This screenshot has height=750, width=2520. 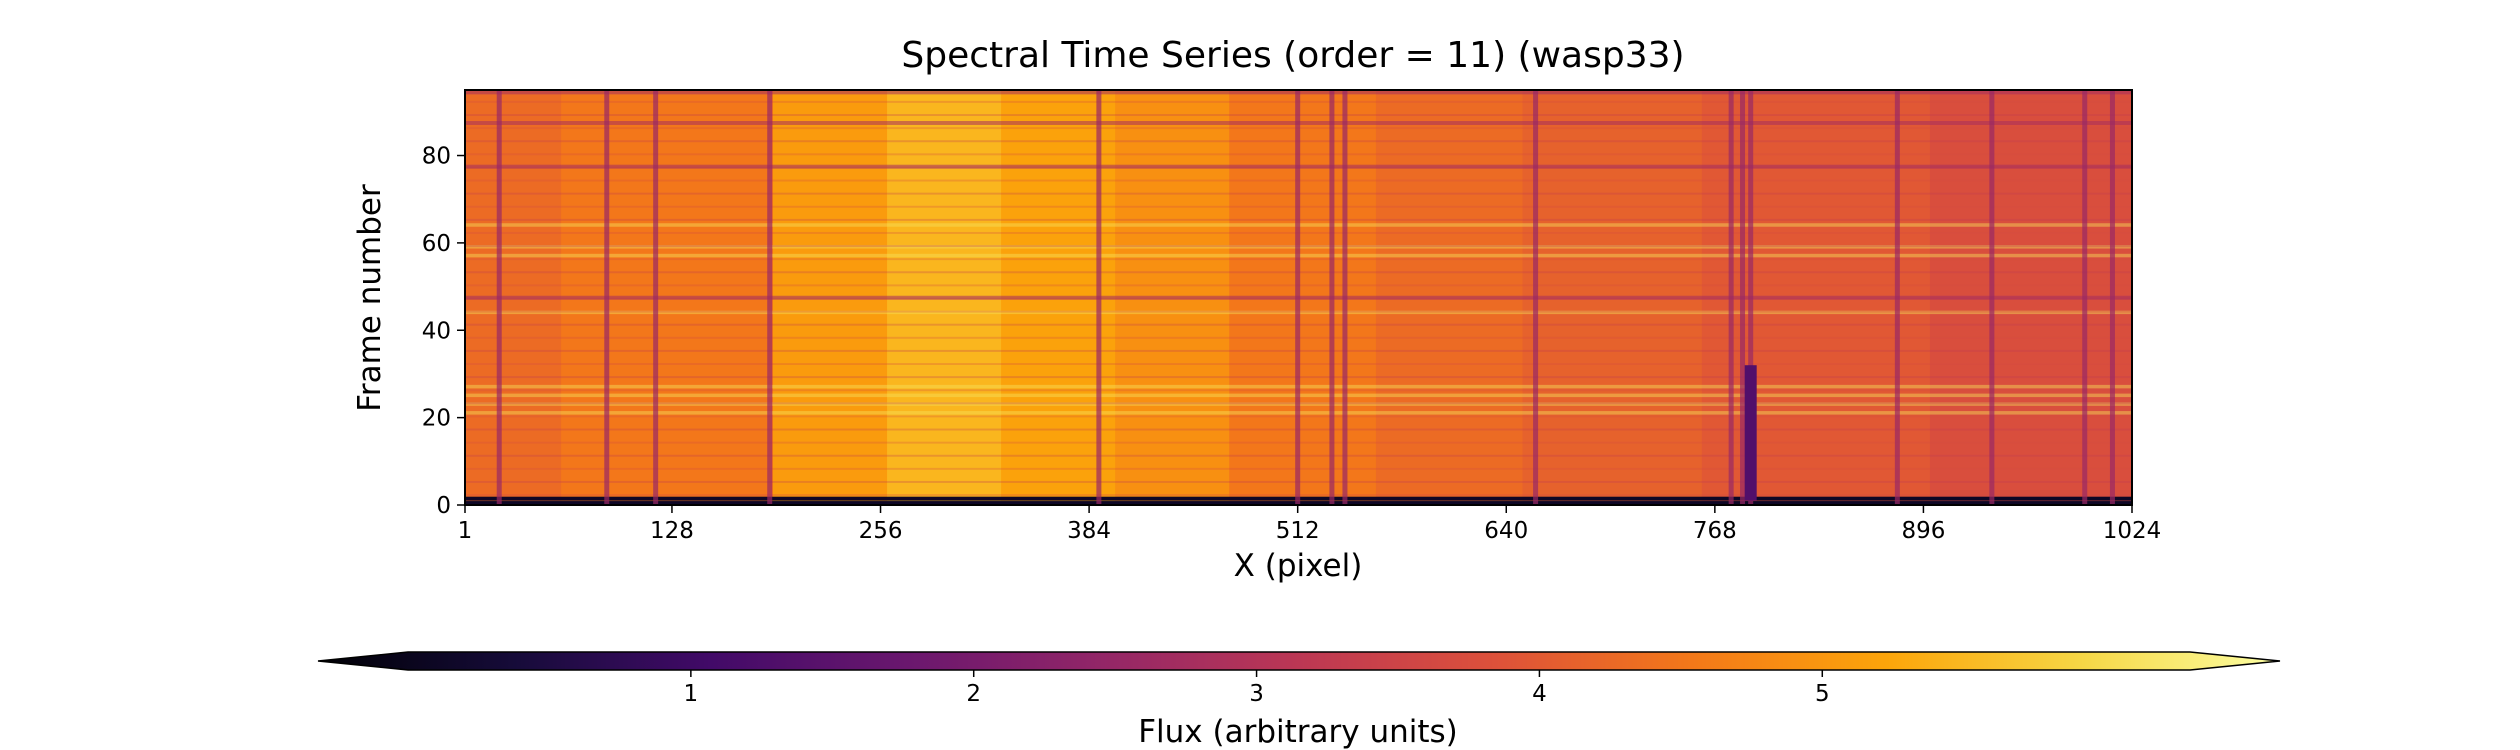 I want to click on y-axis: 0 20 40 60 80, so click(x=443, y=331).